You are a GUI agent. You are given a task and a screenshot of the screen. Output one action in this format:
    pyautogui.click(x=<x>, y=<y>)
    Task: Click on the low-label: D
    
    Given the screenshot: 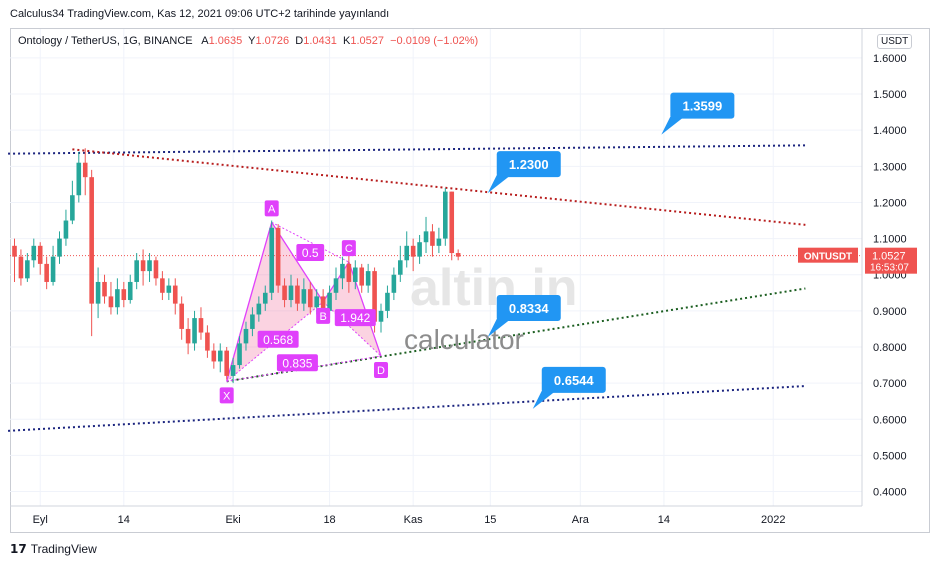 What is the action you would take?
    pyautogui.click(x=299, y=41)
    